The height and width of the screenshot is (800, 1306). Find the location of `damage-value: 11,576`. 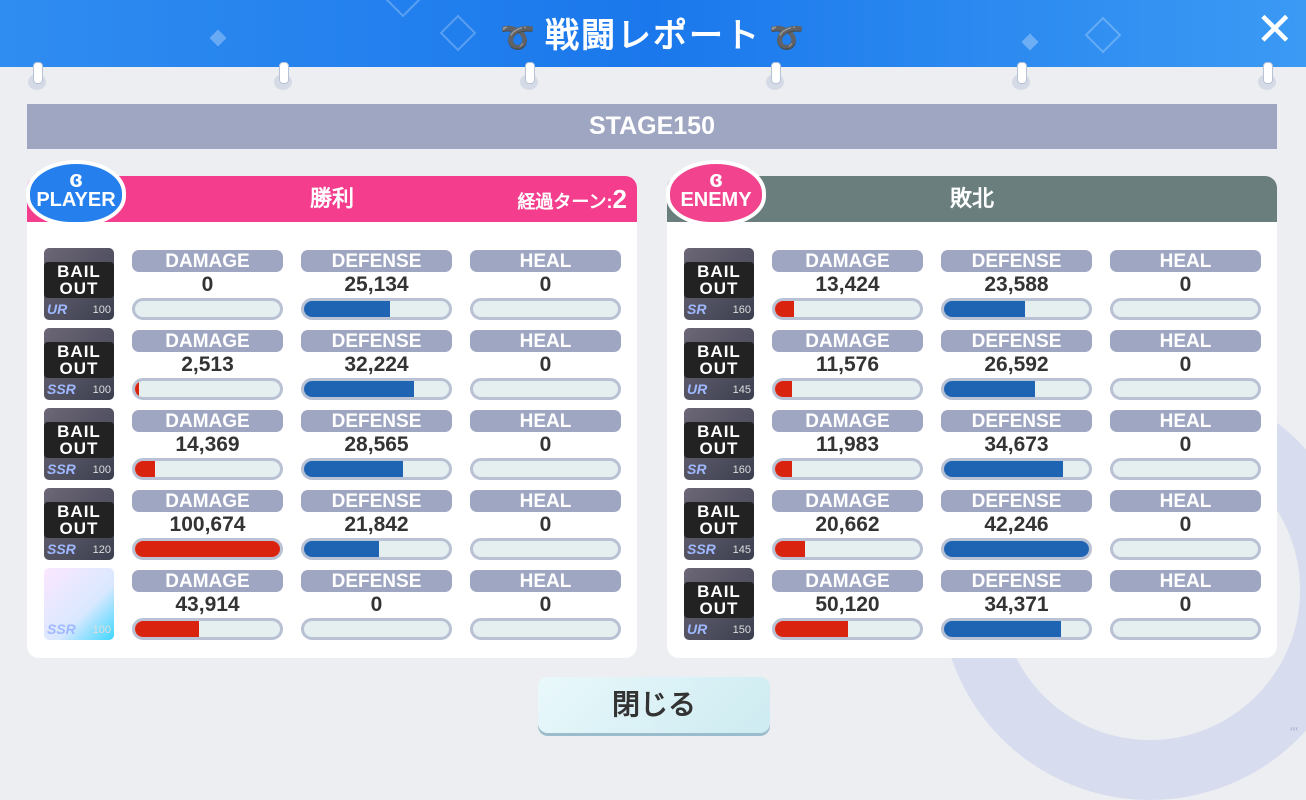

damage-value: 11,576 is located at coordinates (847, 364).